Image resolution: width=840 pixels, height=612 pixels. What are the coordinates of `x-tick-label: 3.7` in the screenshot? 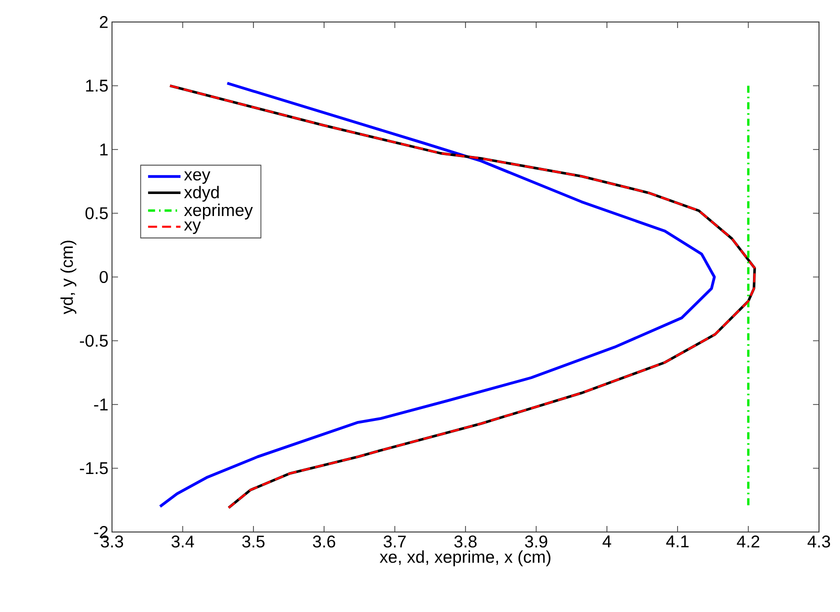 It's located at (395, 542).